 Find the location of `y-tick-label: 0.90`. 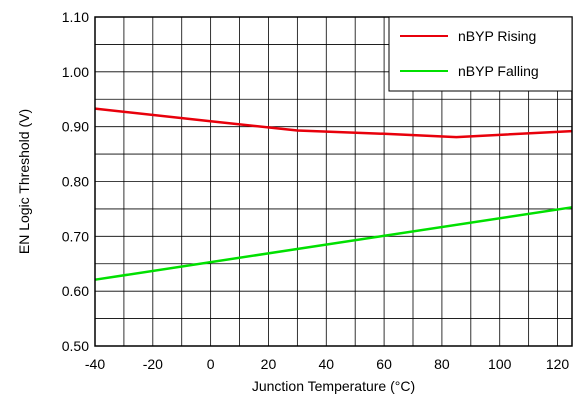

y-tick-label: 0.90 is located at coordinates (75, 127).